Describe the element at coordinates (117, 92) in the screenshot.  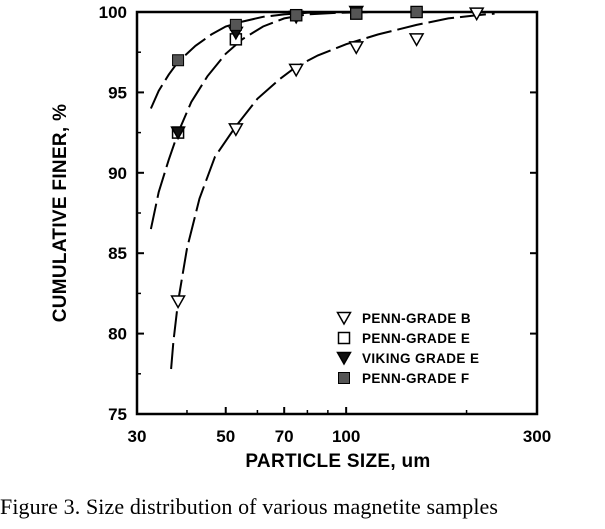
I see `y-tick-label: 95` at that location.